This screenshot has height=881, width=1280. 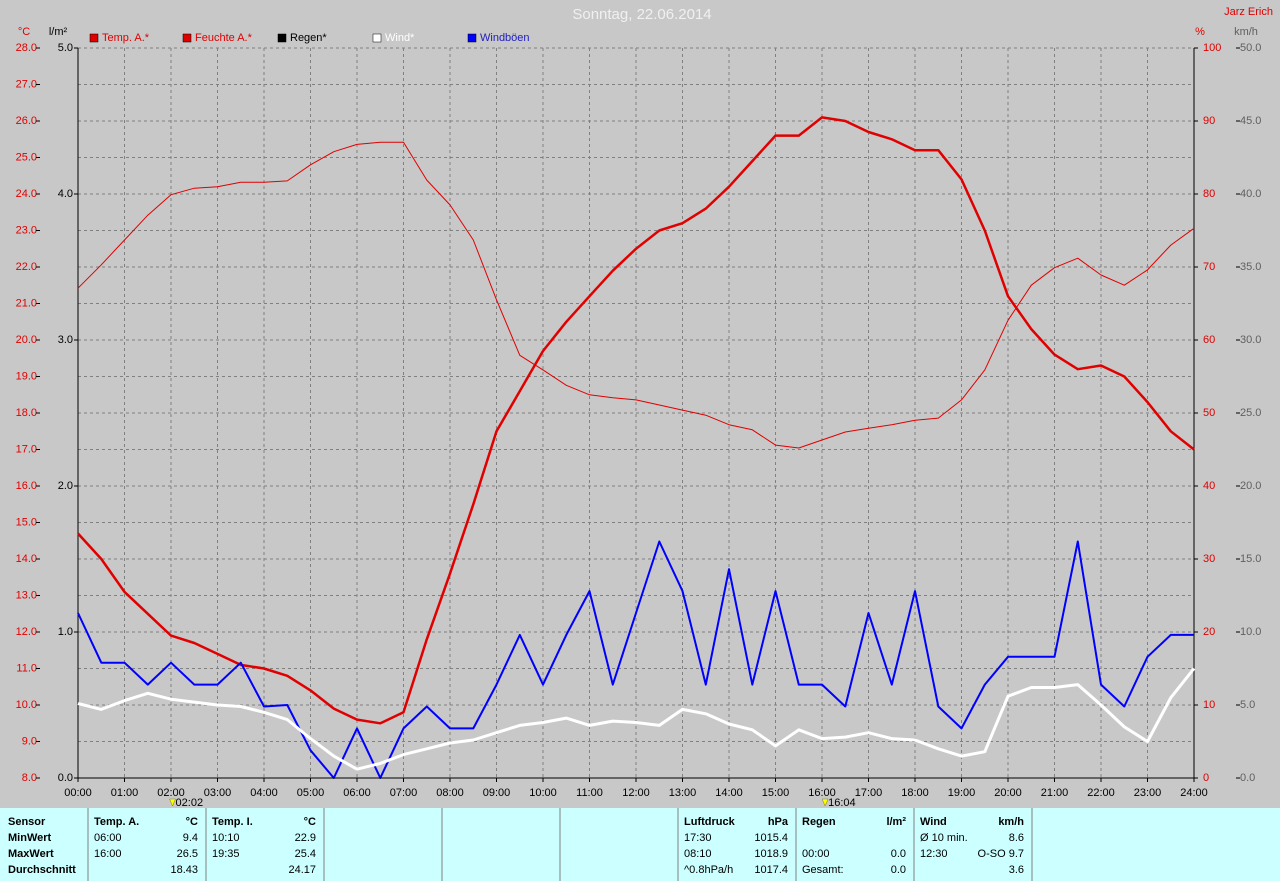 What do you see at coordinates (816, 854) in the screenshot?
I see `table-cell: 00:00` at bounding box center [816, 854].